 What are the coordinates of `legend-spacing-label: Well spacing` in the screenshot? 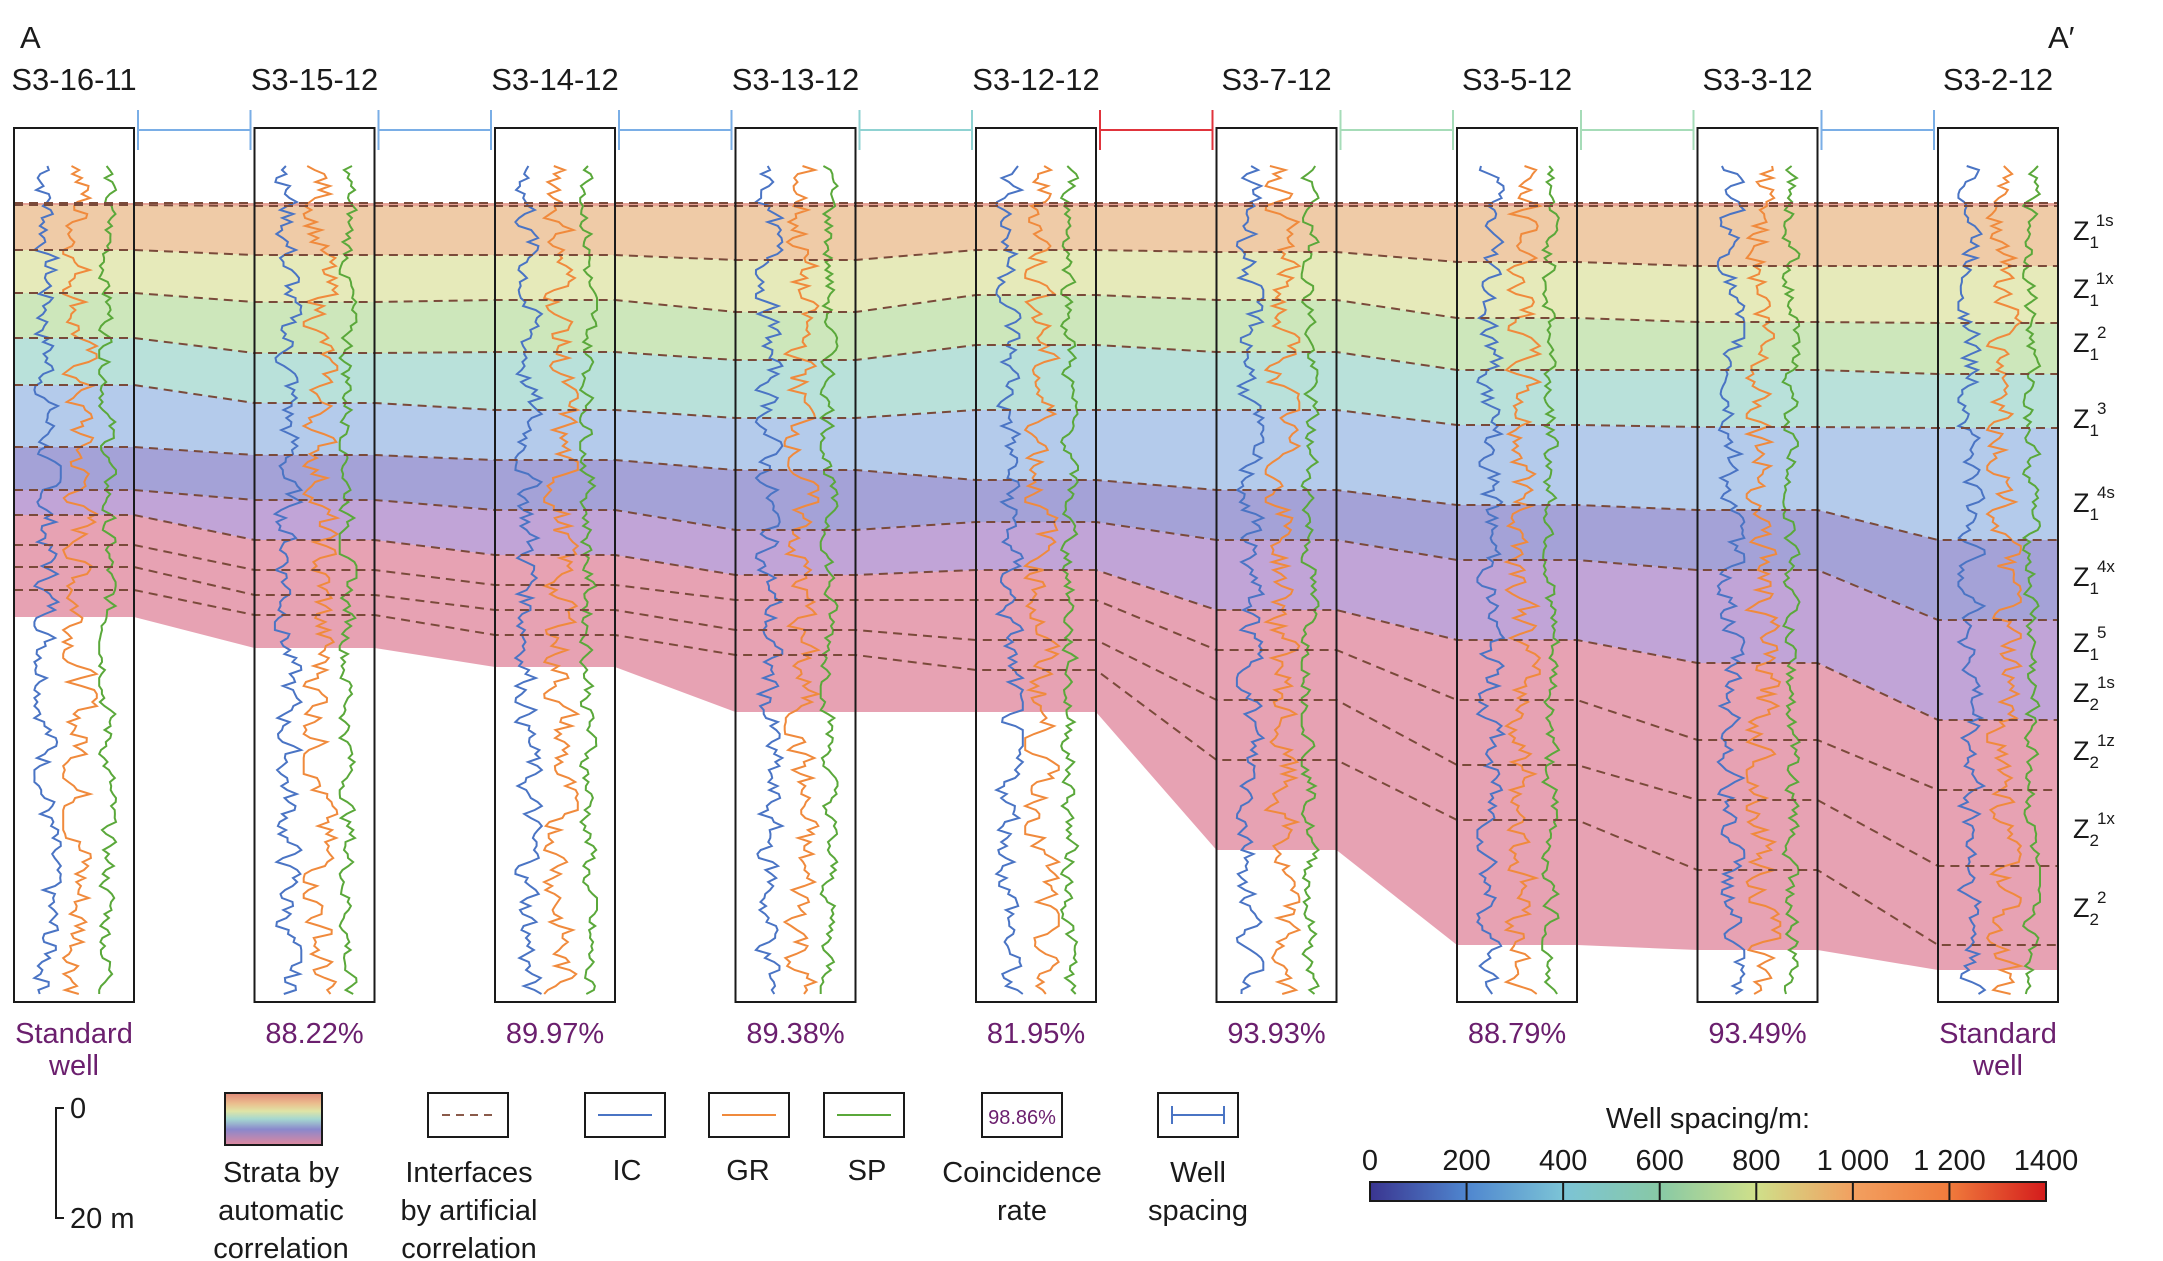 It's located at (1198, 1192).